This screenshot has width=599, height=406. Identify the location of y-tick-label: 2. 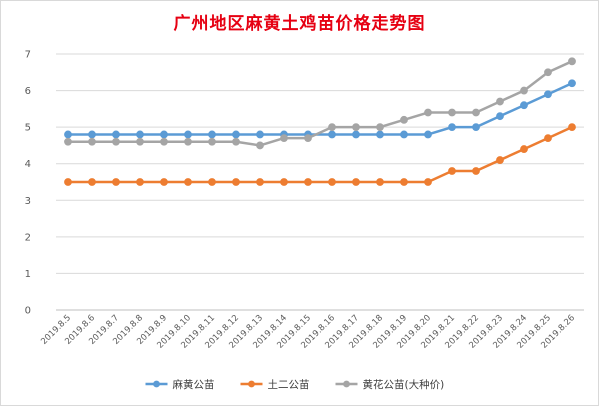
(28, 237).